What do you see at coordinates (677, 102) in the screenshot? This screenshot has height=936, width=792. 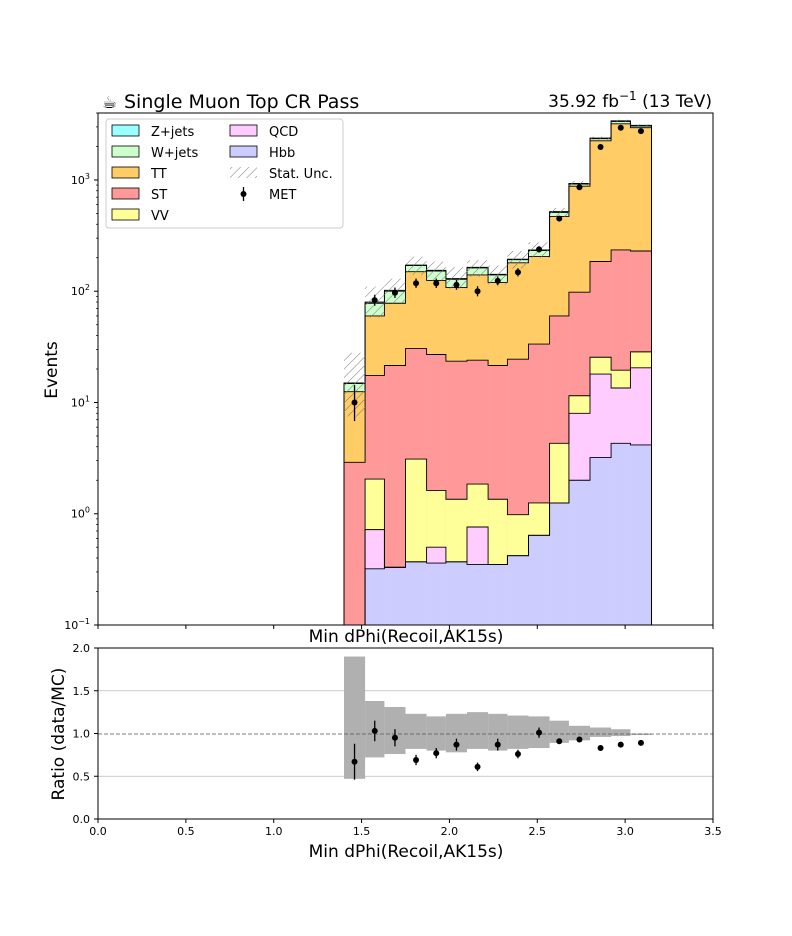 I see `lumi-energy: (13 TeV)` at bounding box center [677, 102].